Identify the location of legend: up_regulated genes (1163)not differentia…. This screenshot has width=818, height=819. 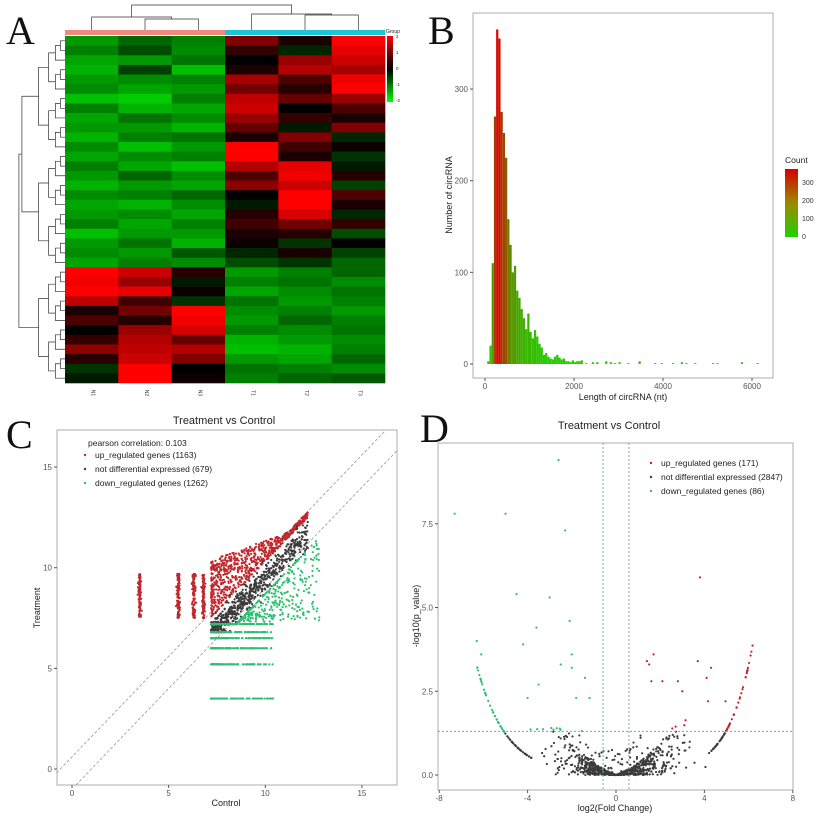
(147, 469).